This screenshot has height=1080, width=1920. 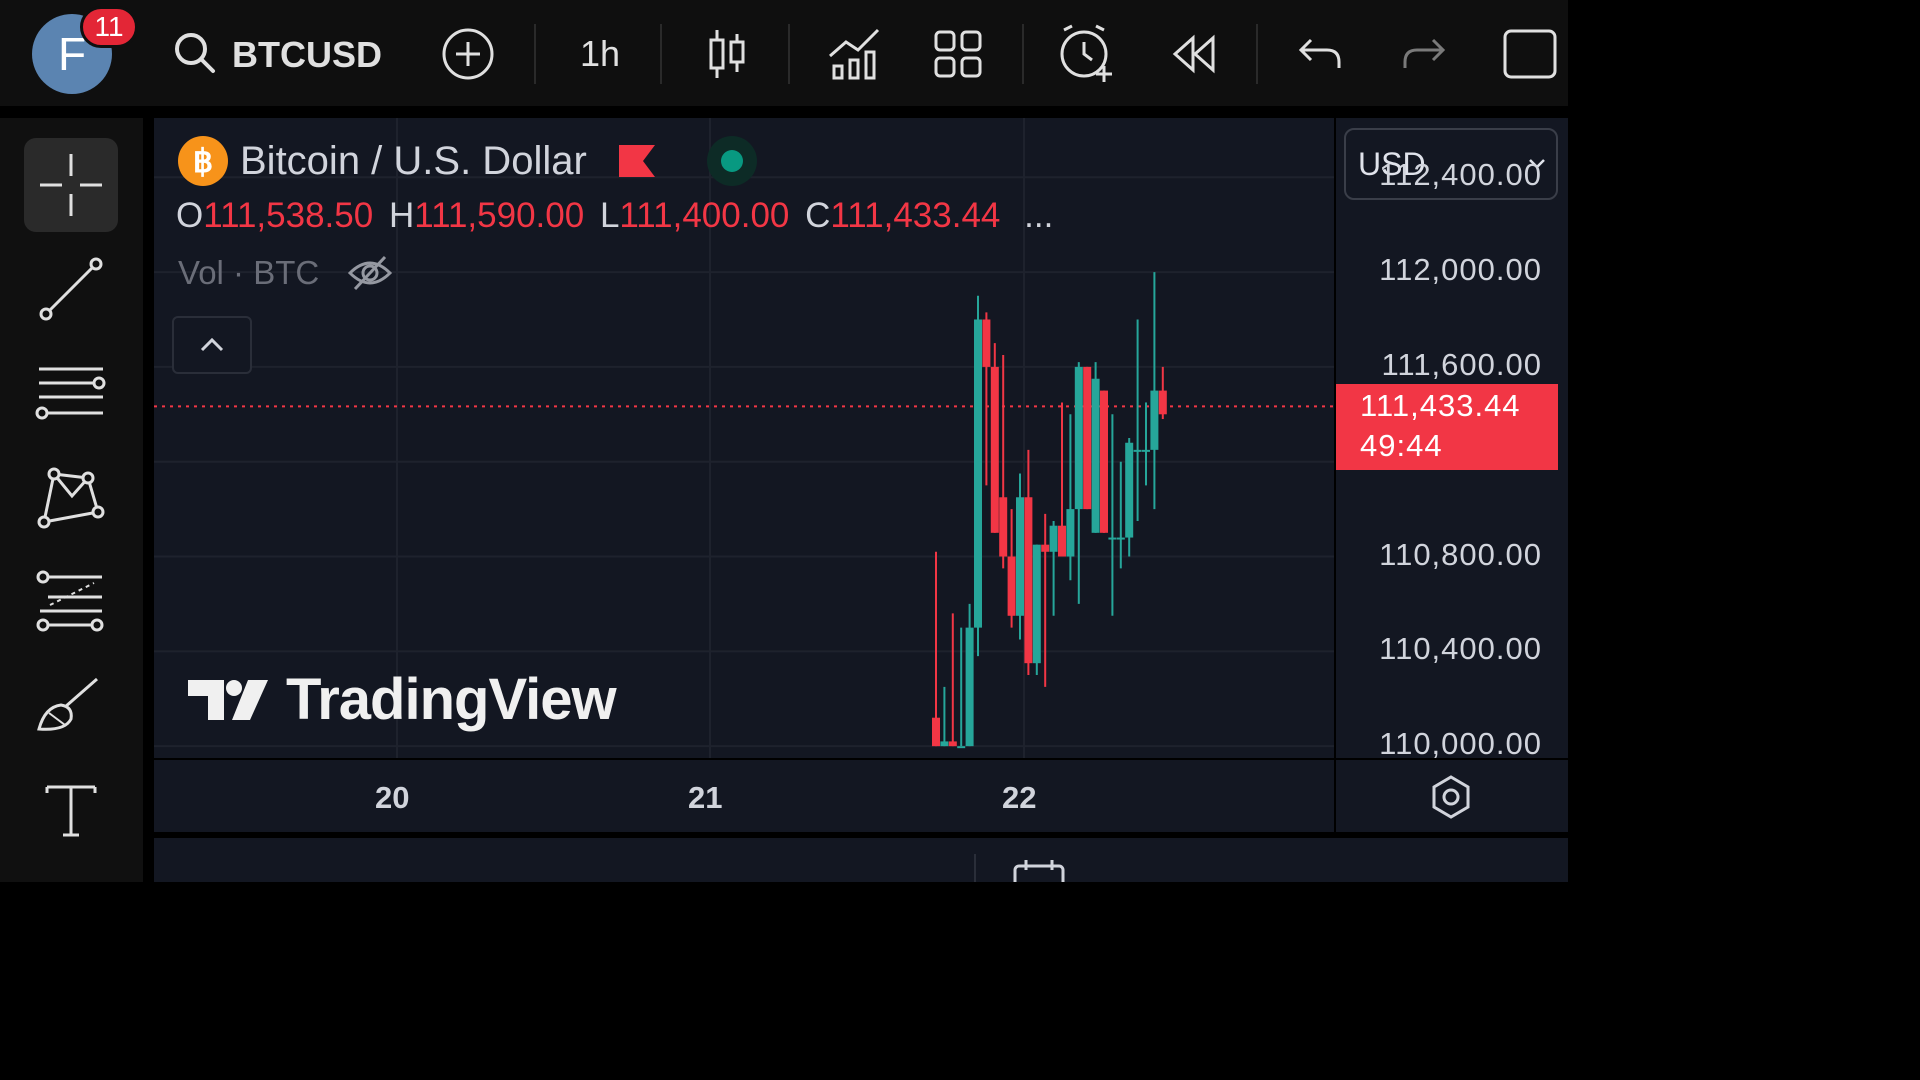 What do you see at coordinates (451, 699) in the screenshot?
I see `watermark-text: TradingView` at bounding box center [451, 699].